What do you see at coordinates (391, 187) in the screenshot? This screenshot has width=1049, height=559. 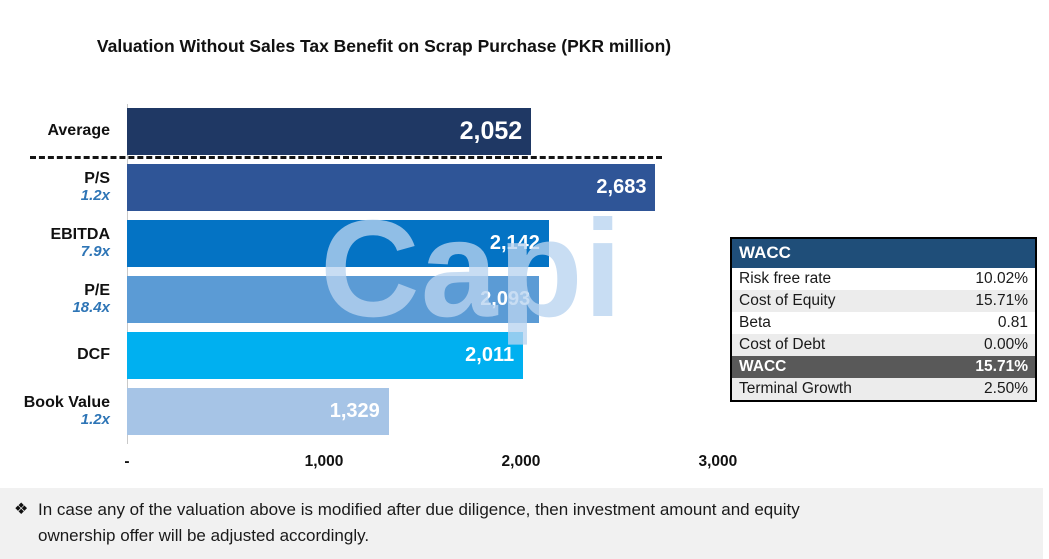 I see `value-bar: 2,683` at bounding box center [391, 187].